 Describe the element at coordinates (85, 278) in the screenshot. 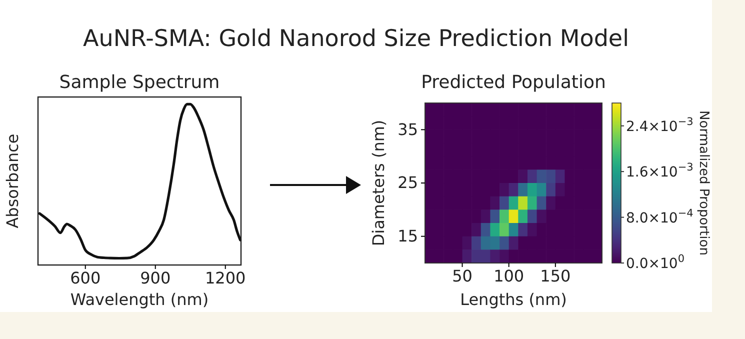

I see `x-tick-label: 600` at that location.